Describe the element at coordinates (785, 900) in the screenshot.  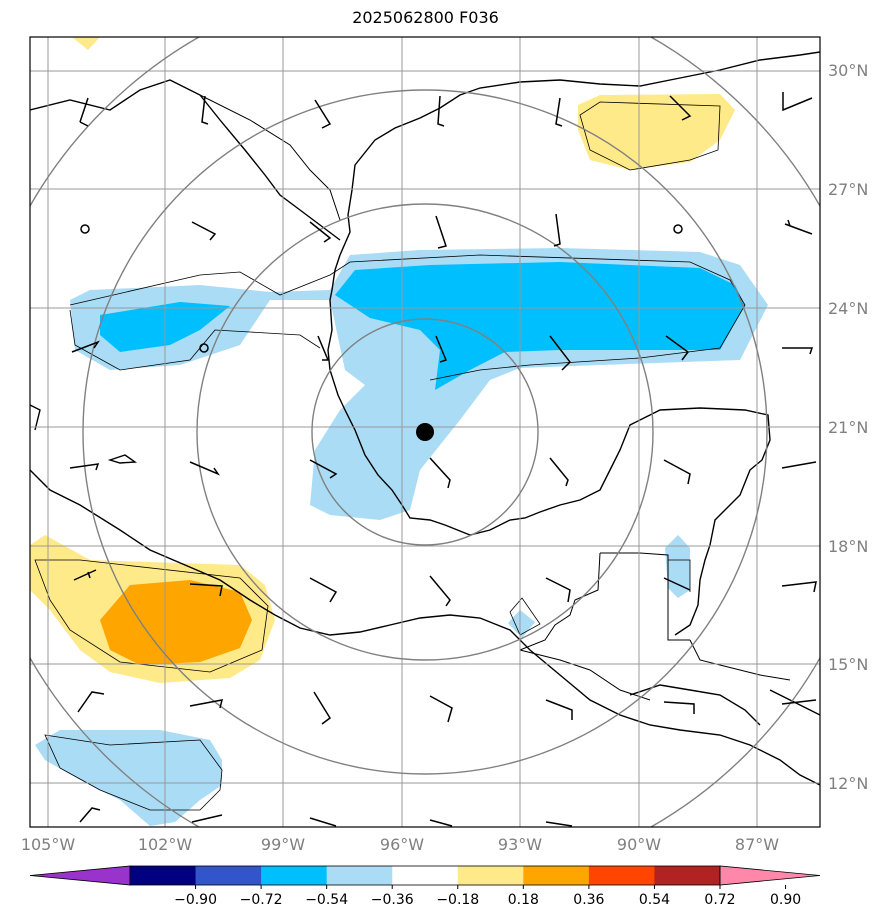
I see `colorbar-tick-label: 0.90` at that location.